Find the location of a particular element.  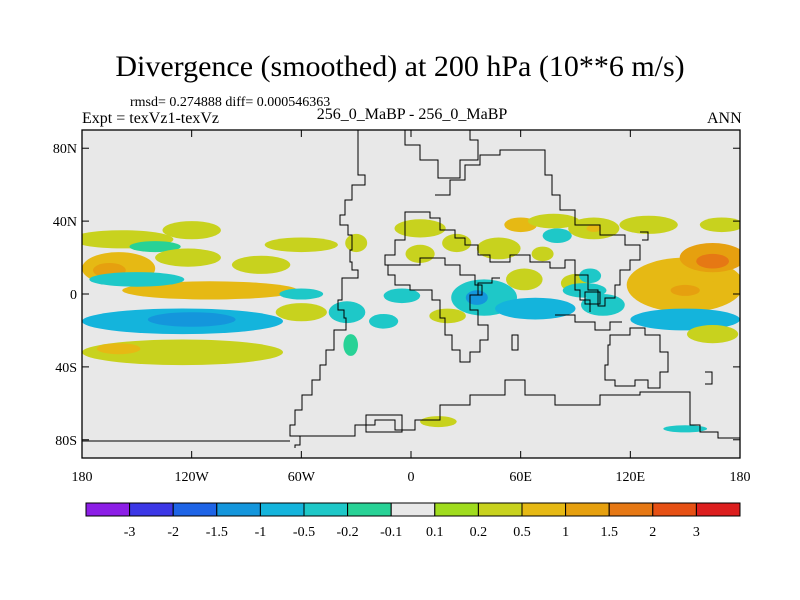

y-tick-label: 0 is located at coordinates (73, 295).